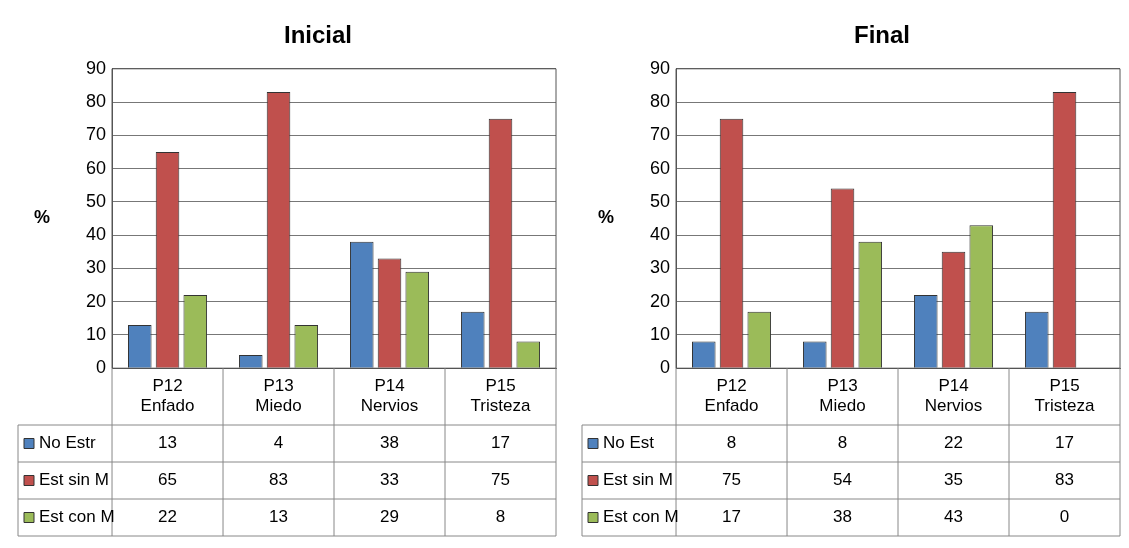 The width and height of the screenshot is (1129, 548). Describe the element at coordinates (842, 480) in the screenshot. I see `data-label: 54` at that location.